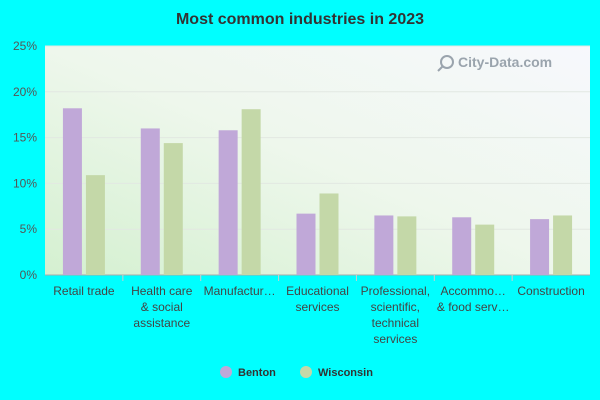 The height and width of the screenshot is (400, 600). What do you see at coordinates (25, 138) in the screenshot?
I see `y-tick-label: 15%` at bounding box center [25, 138].